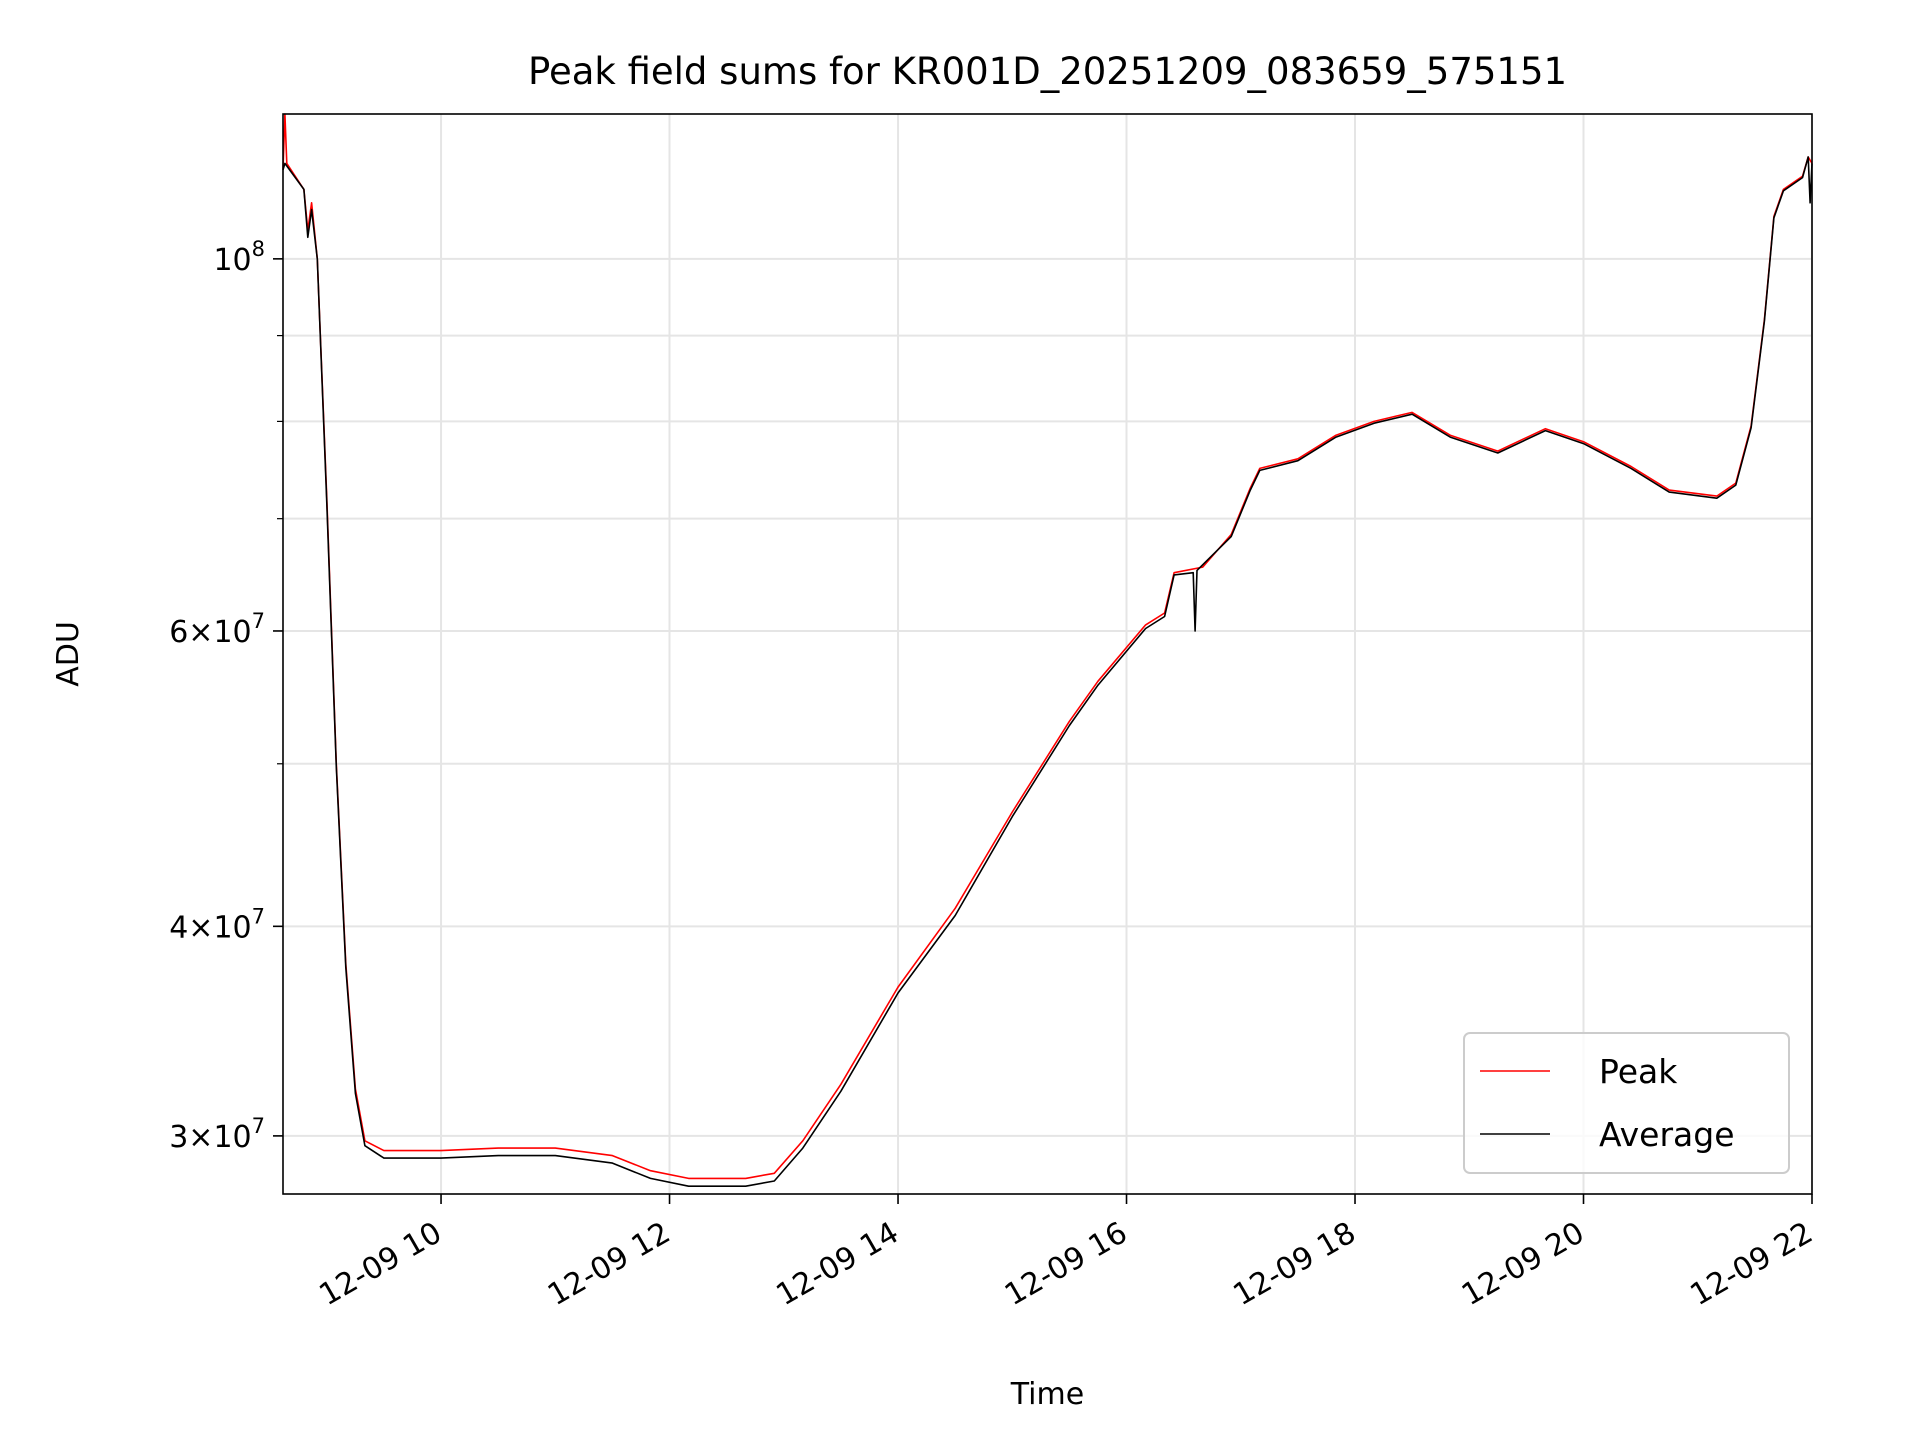  I want to click on y-tick-label: 6×107, so click(217, 629).